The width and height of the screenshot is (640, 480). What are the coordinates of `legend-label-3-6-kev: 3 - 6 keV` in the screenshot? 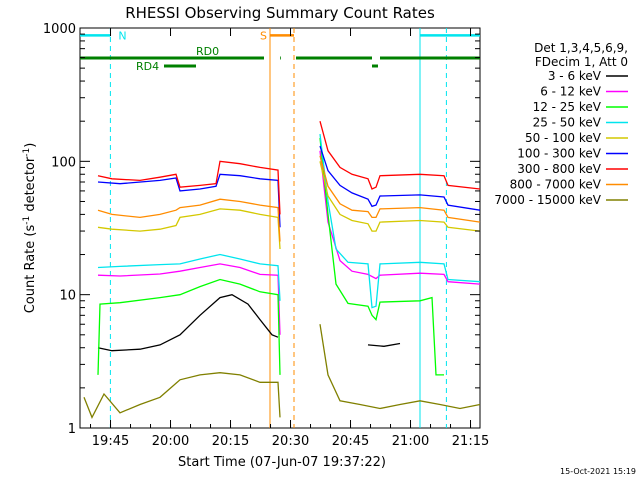 It's located at (575, 76).